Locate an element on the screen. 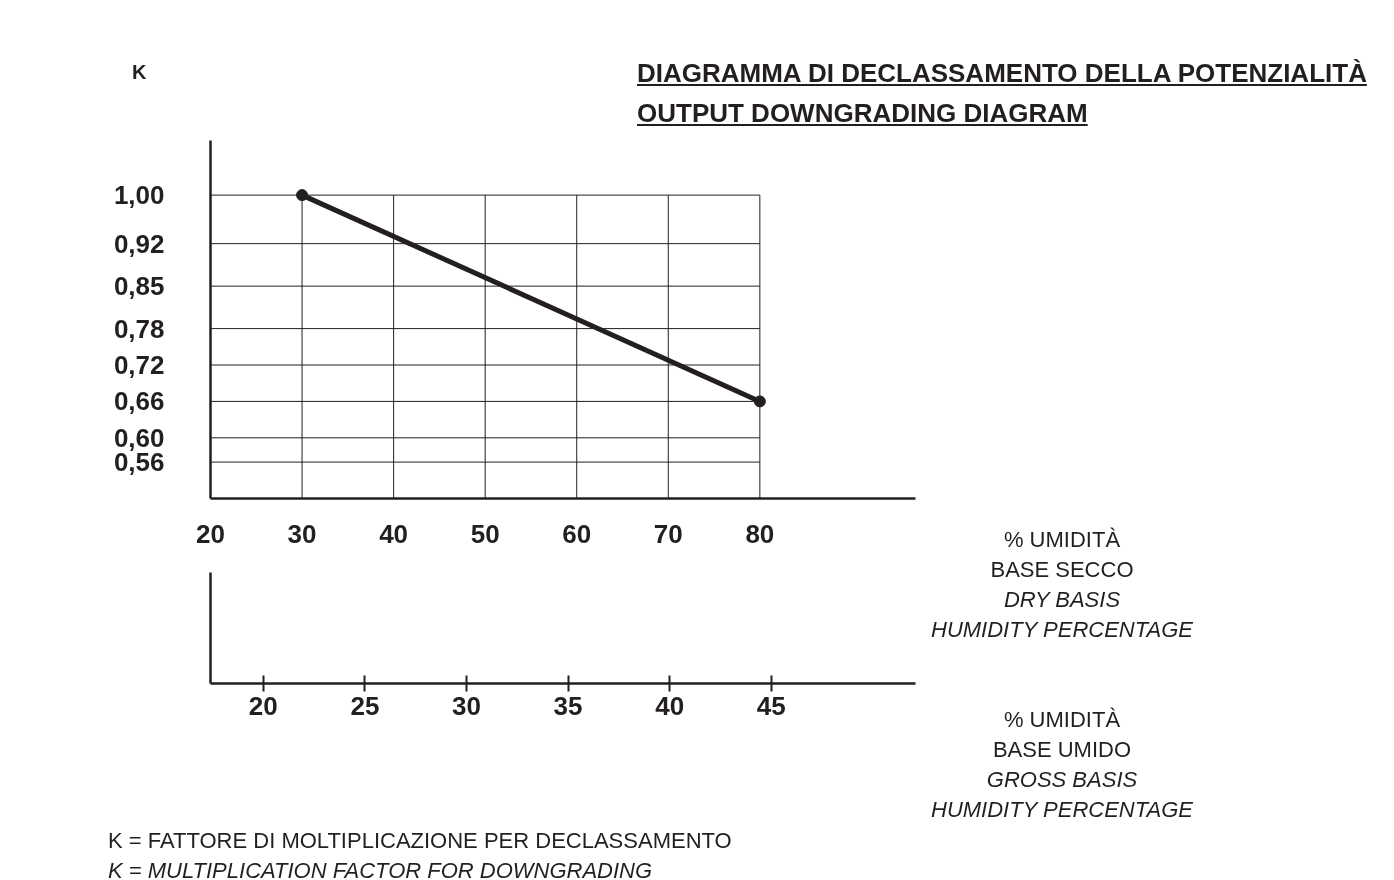 The image size is (1394, 880). y-tick-label: 1,00 is located at coordinates (139, 195).